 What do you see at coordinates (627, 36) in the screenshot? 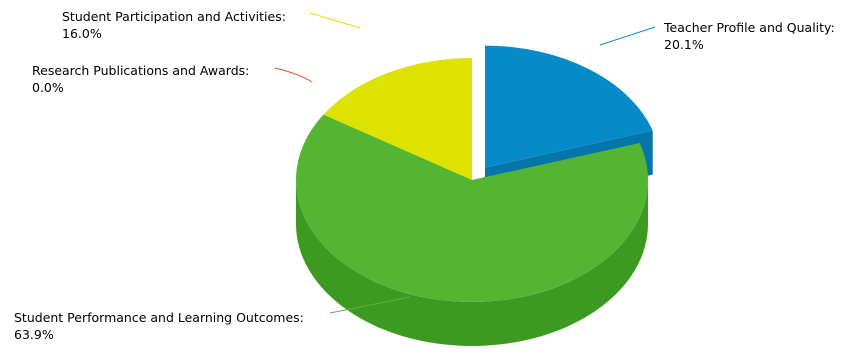
I see `leader-line-teacher` at bounding box center [627, 36].